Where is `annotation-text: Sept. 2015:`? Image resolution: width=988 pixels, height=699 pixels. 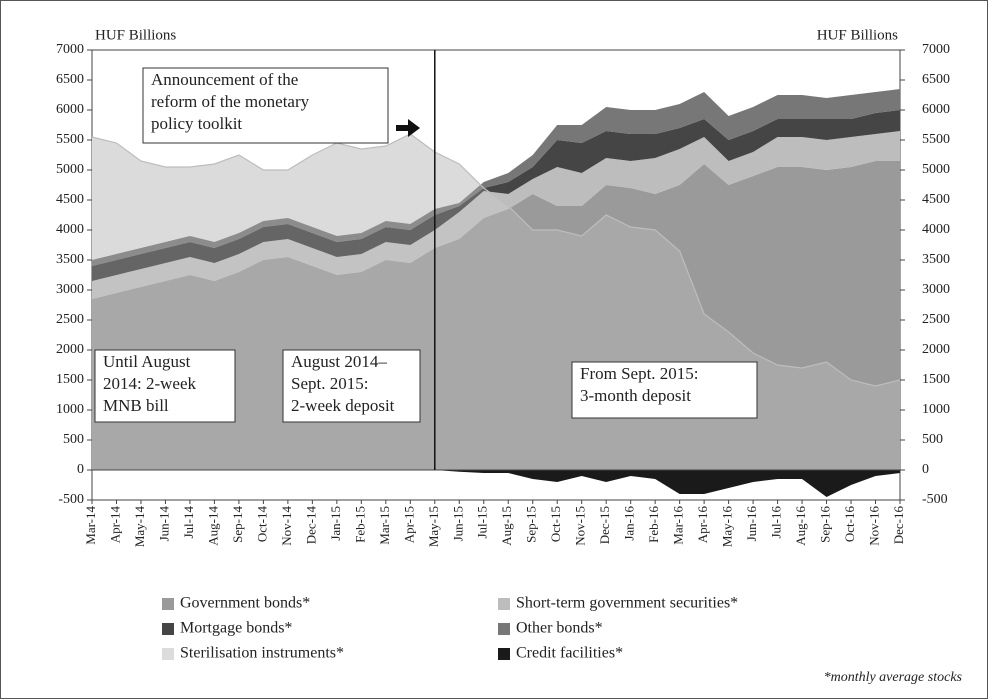
annotation-text: Sept. 2015: is located at coordinates (329, 383).